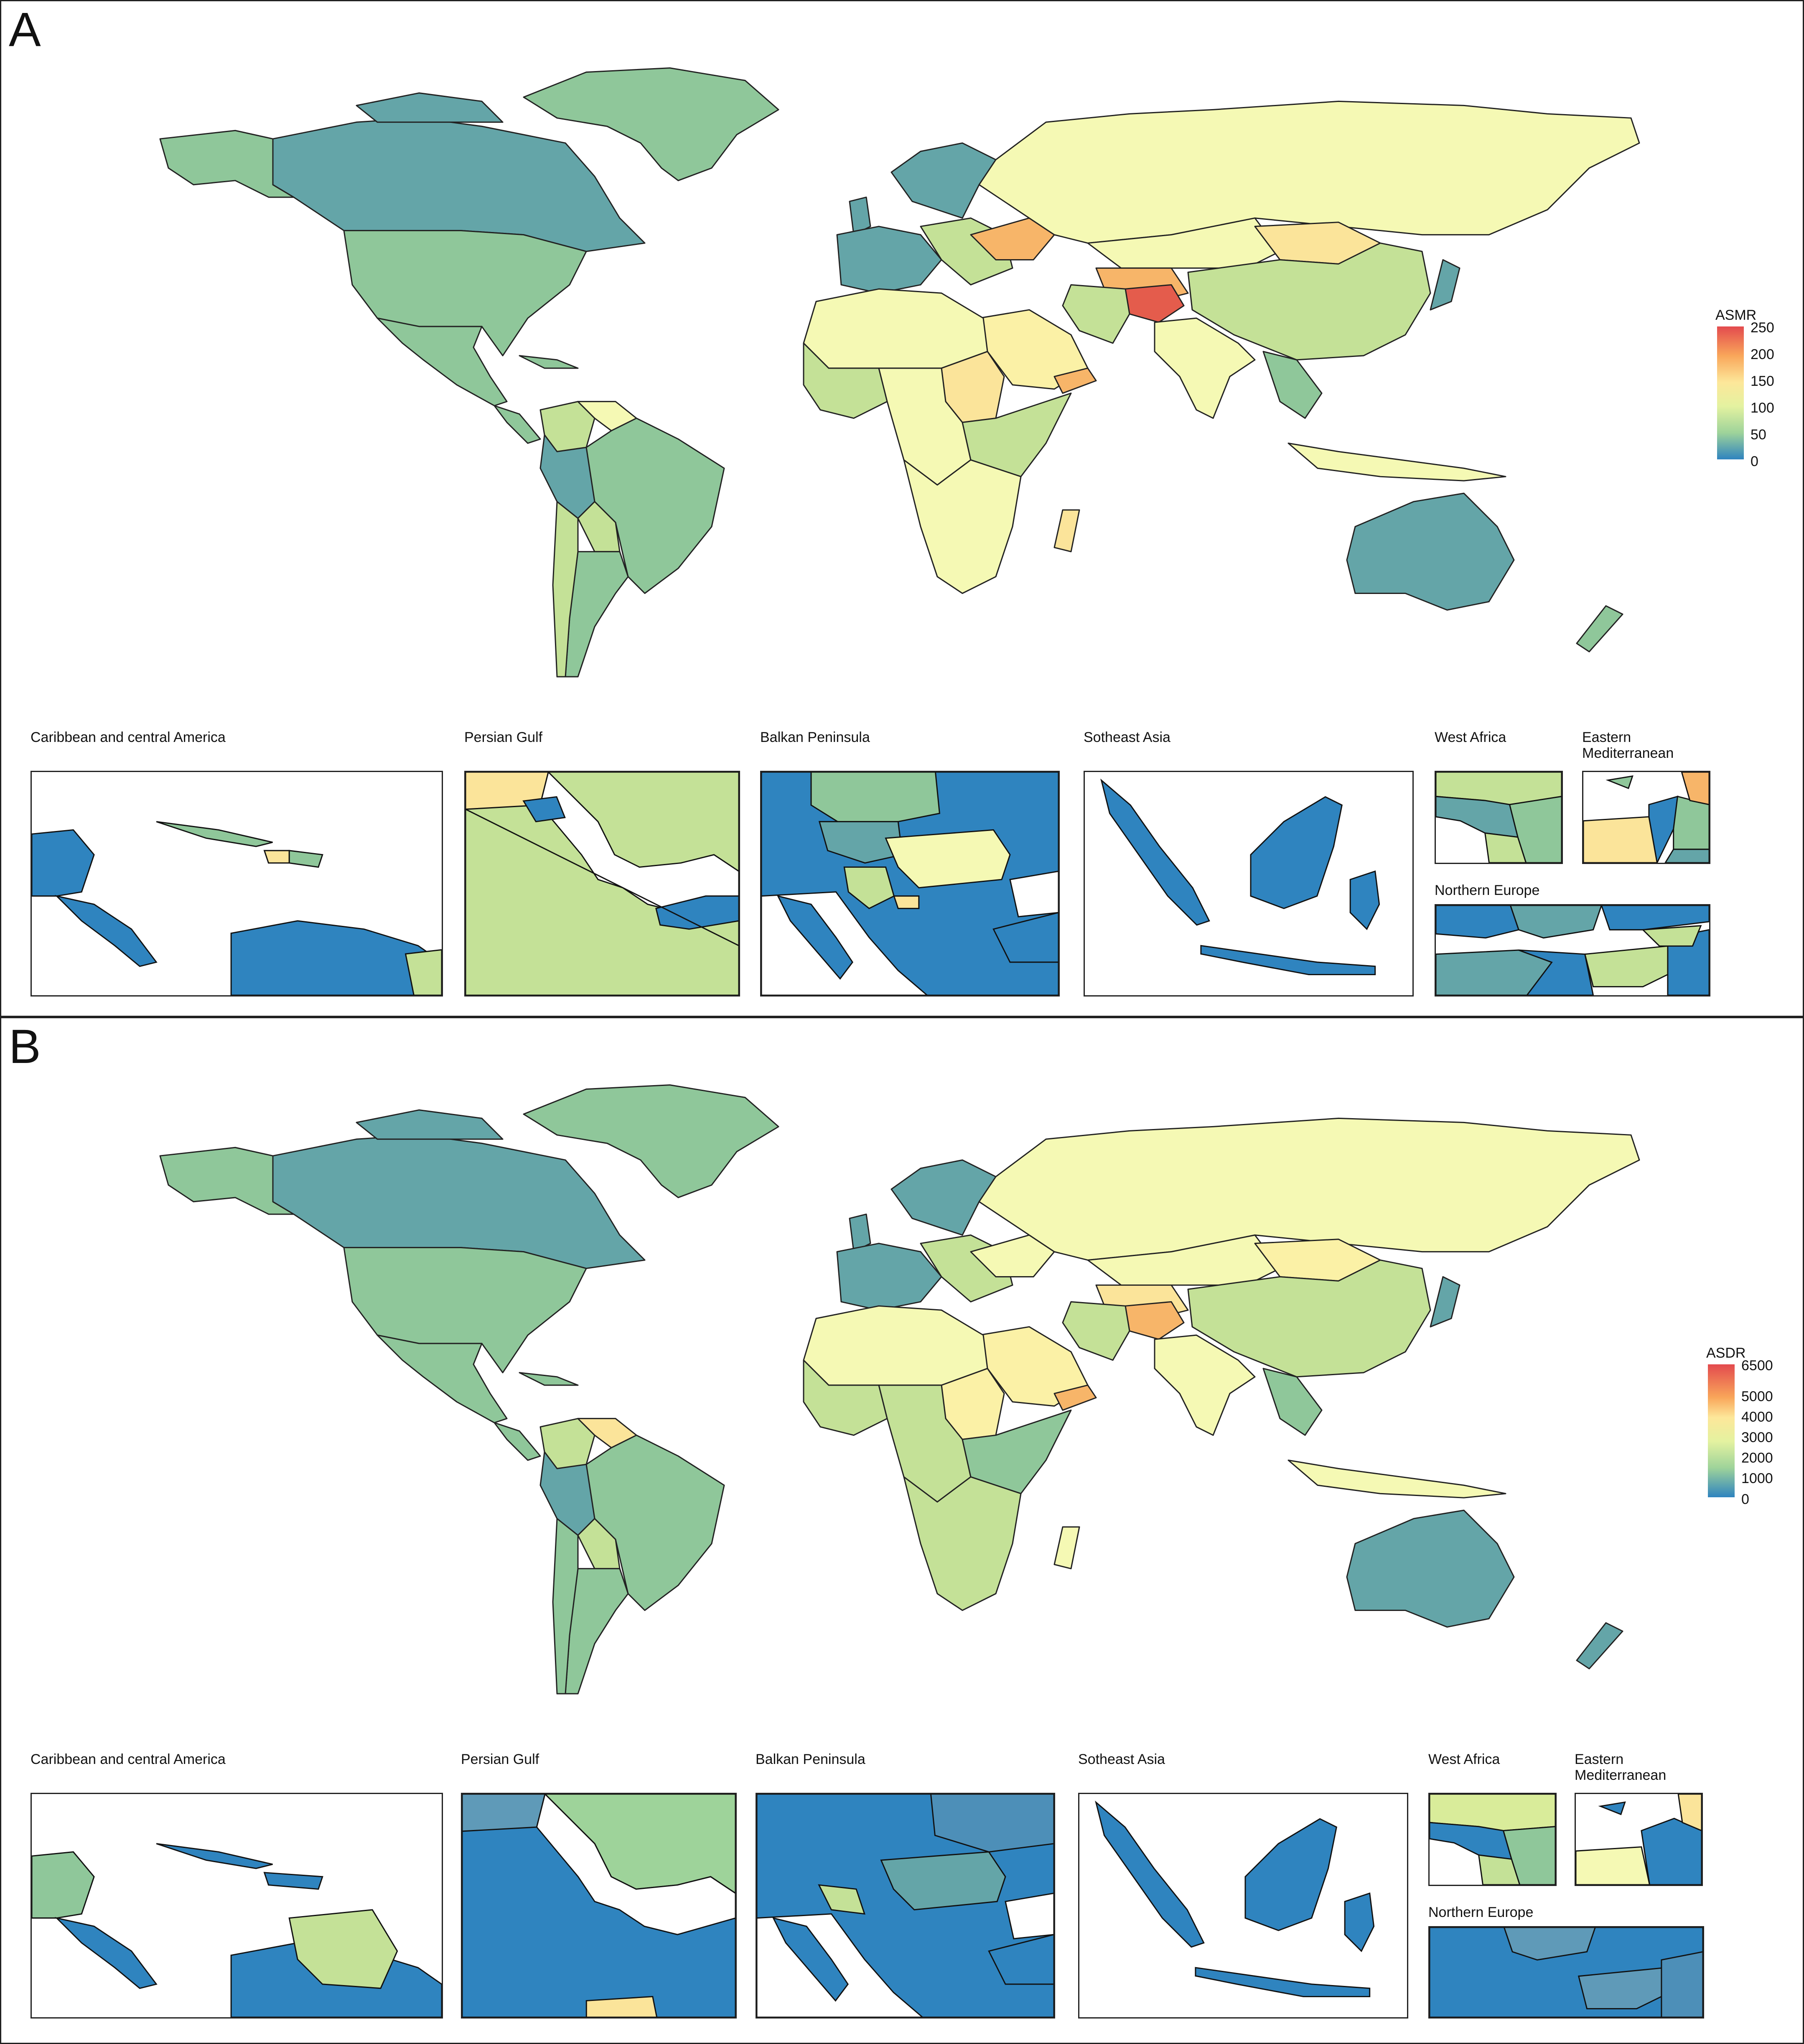 This screenshot has width=1804, height=2044. Describe the element at coordinates (1430, 551) in the screenshot. I see `australia` at that location.